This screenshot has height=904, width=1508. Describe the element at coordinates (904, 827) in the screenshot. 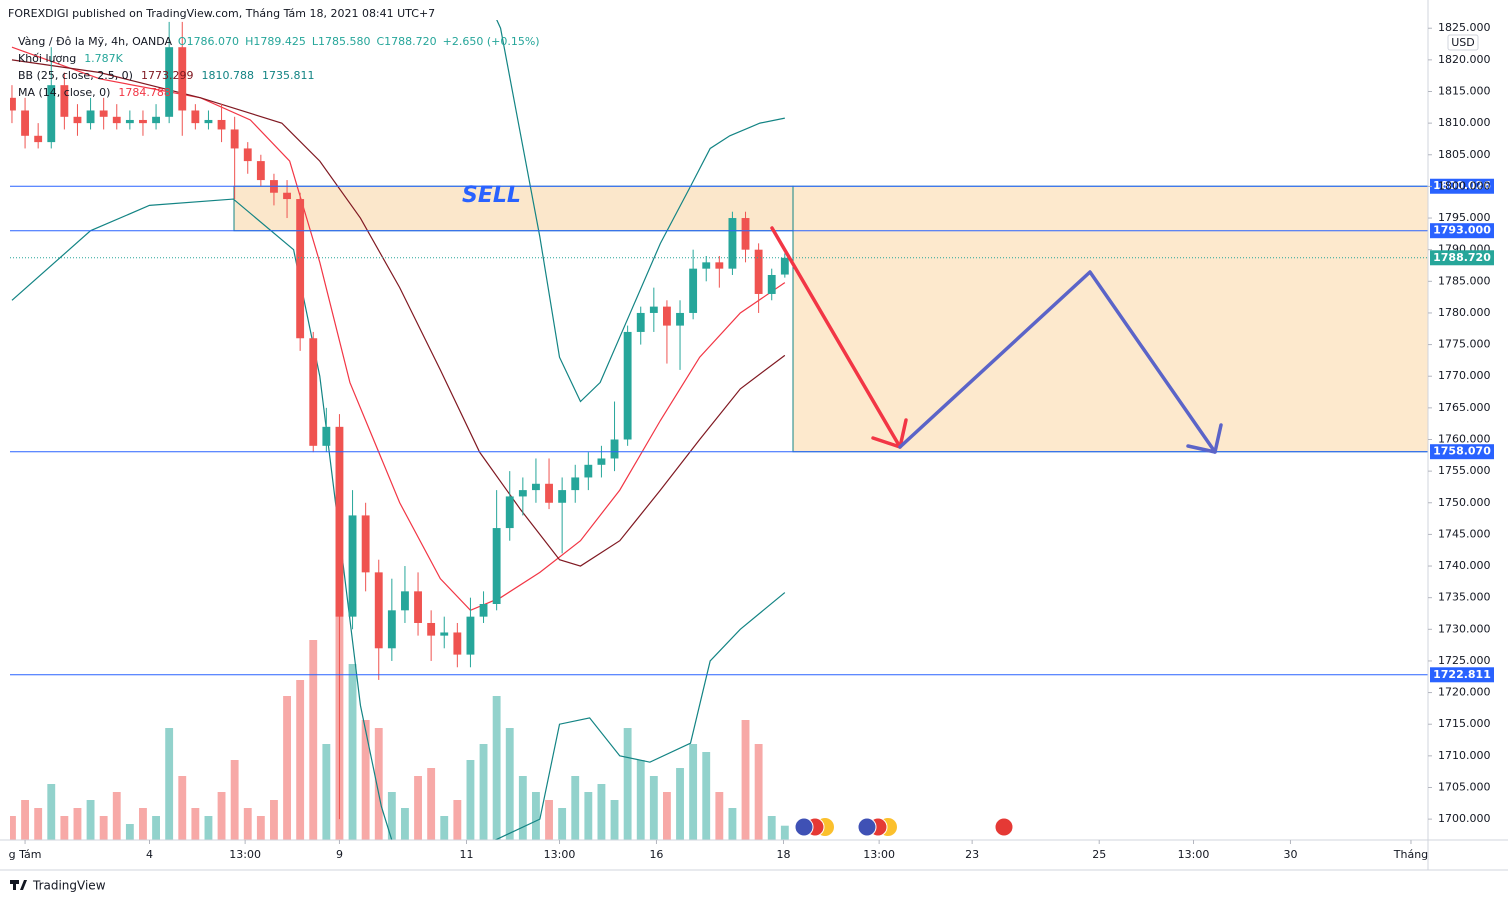

I see `event-icons` at that location.